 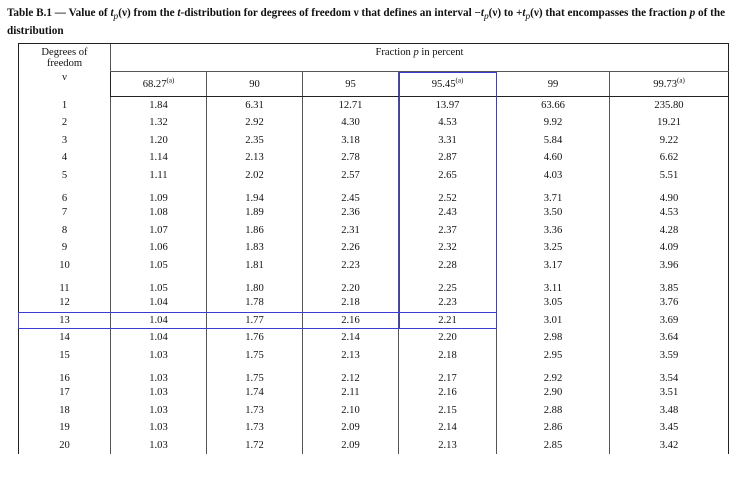 I want to click on value-cell: 2.90, so click(x=553, y=393).